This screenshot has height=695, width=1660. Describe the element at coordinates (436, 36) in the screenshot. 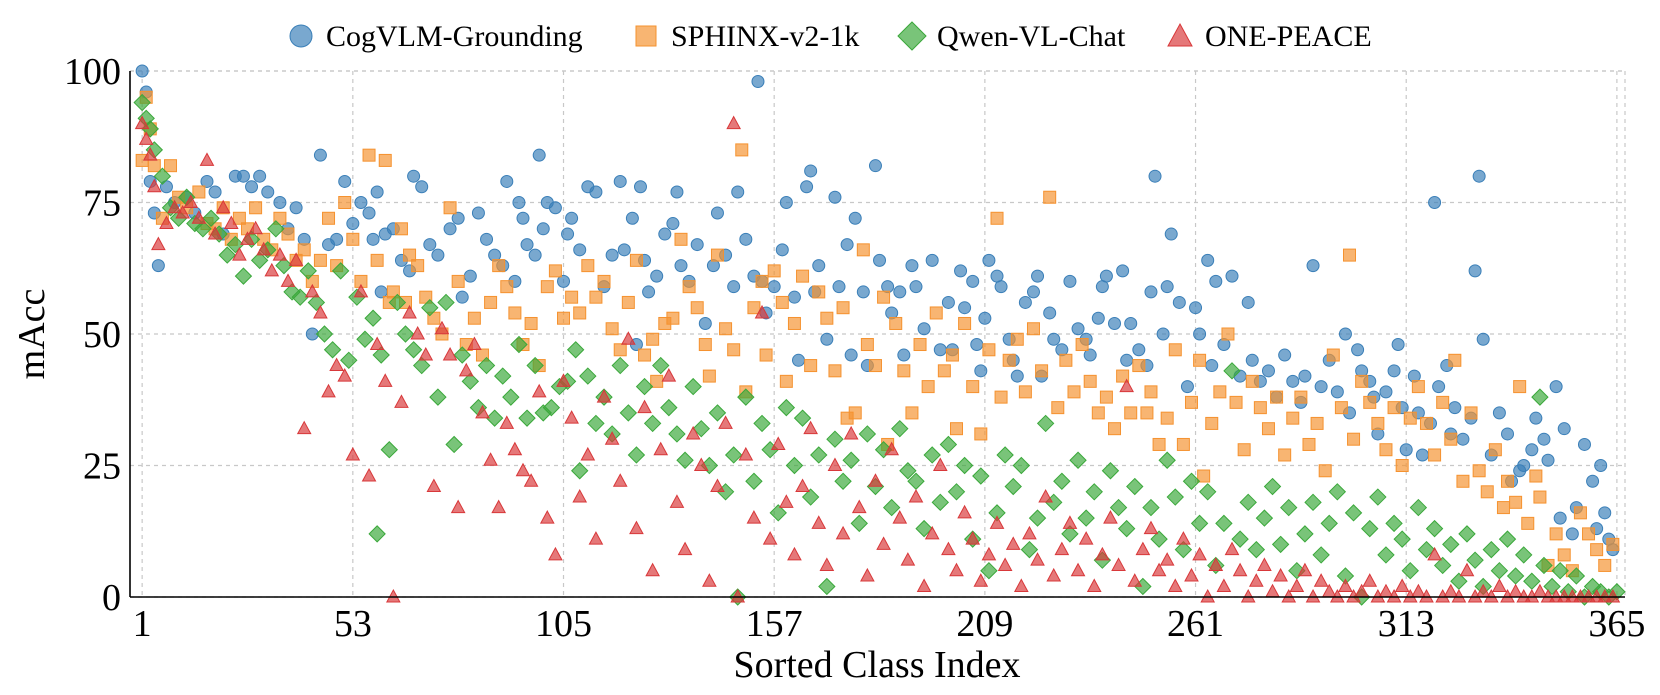

I see `legend-entry: CogVLM-Grounding` at that location.